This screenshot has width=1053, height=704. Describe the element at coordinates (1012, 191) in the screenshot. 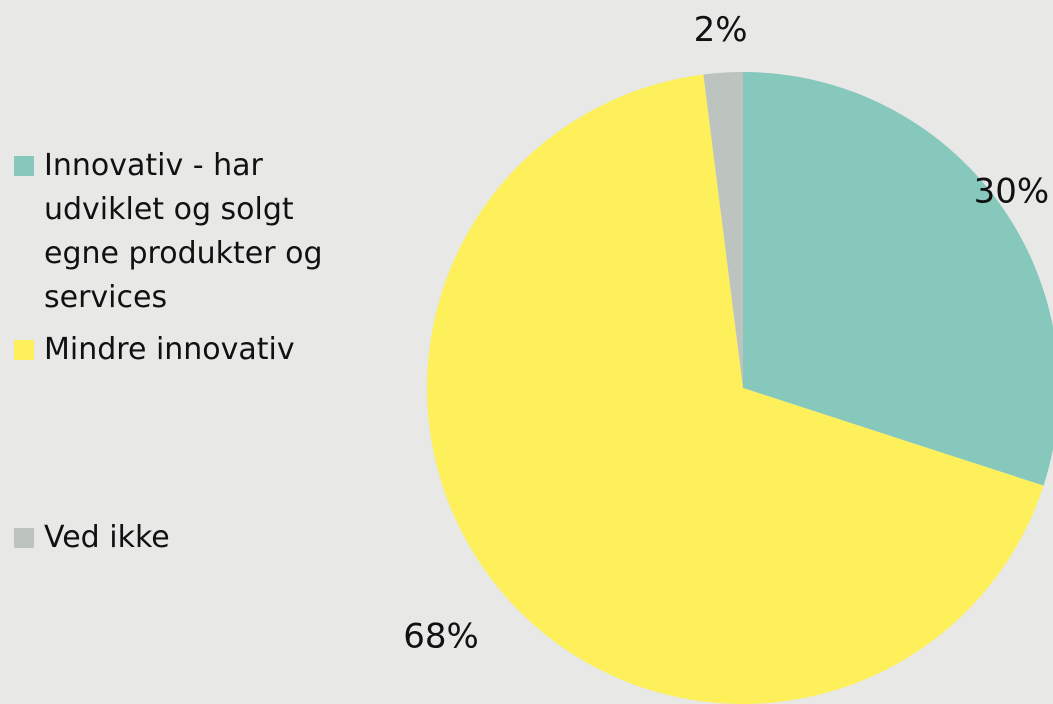

I see `data-label: 30%` at that location.